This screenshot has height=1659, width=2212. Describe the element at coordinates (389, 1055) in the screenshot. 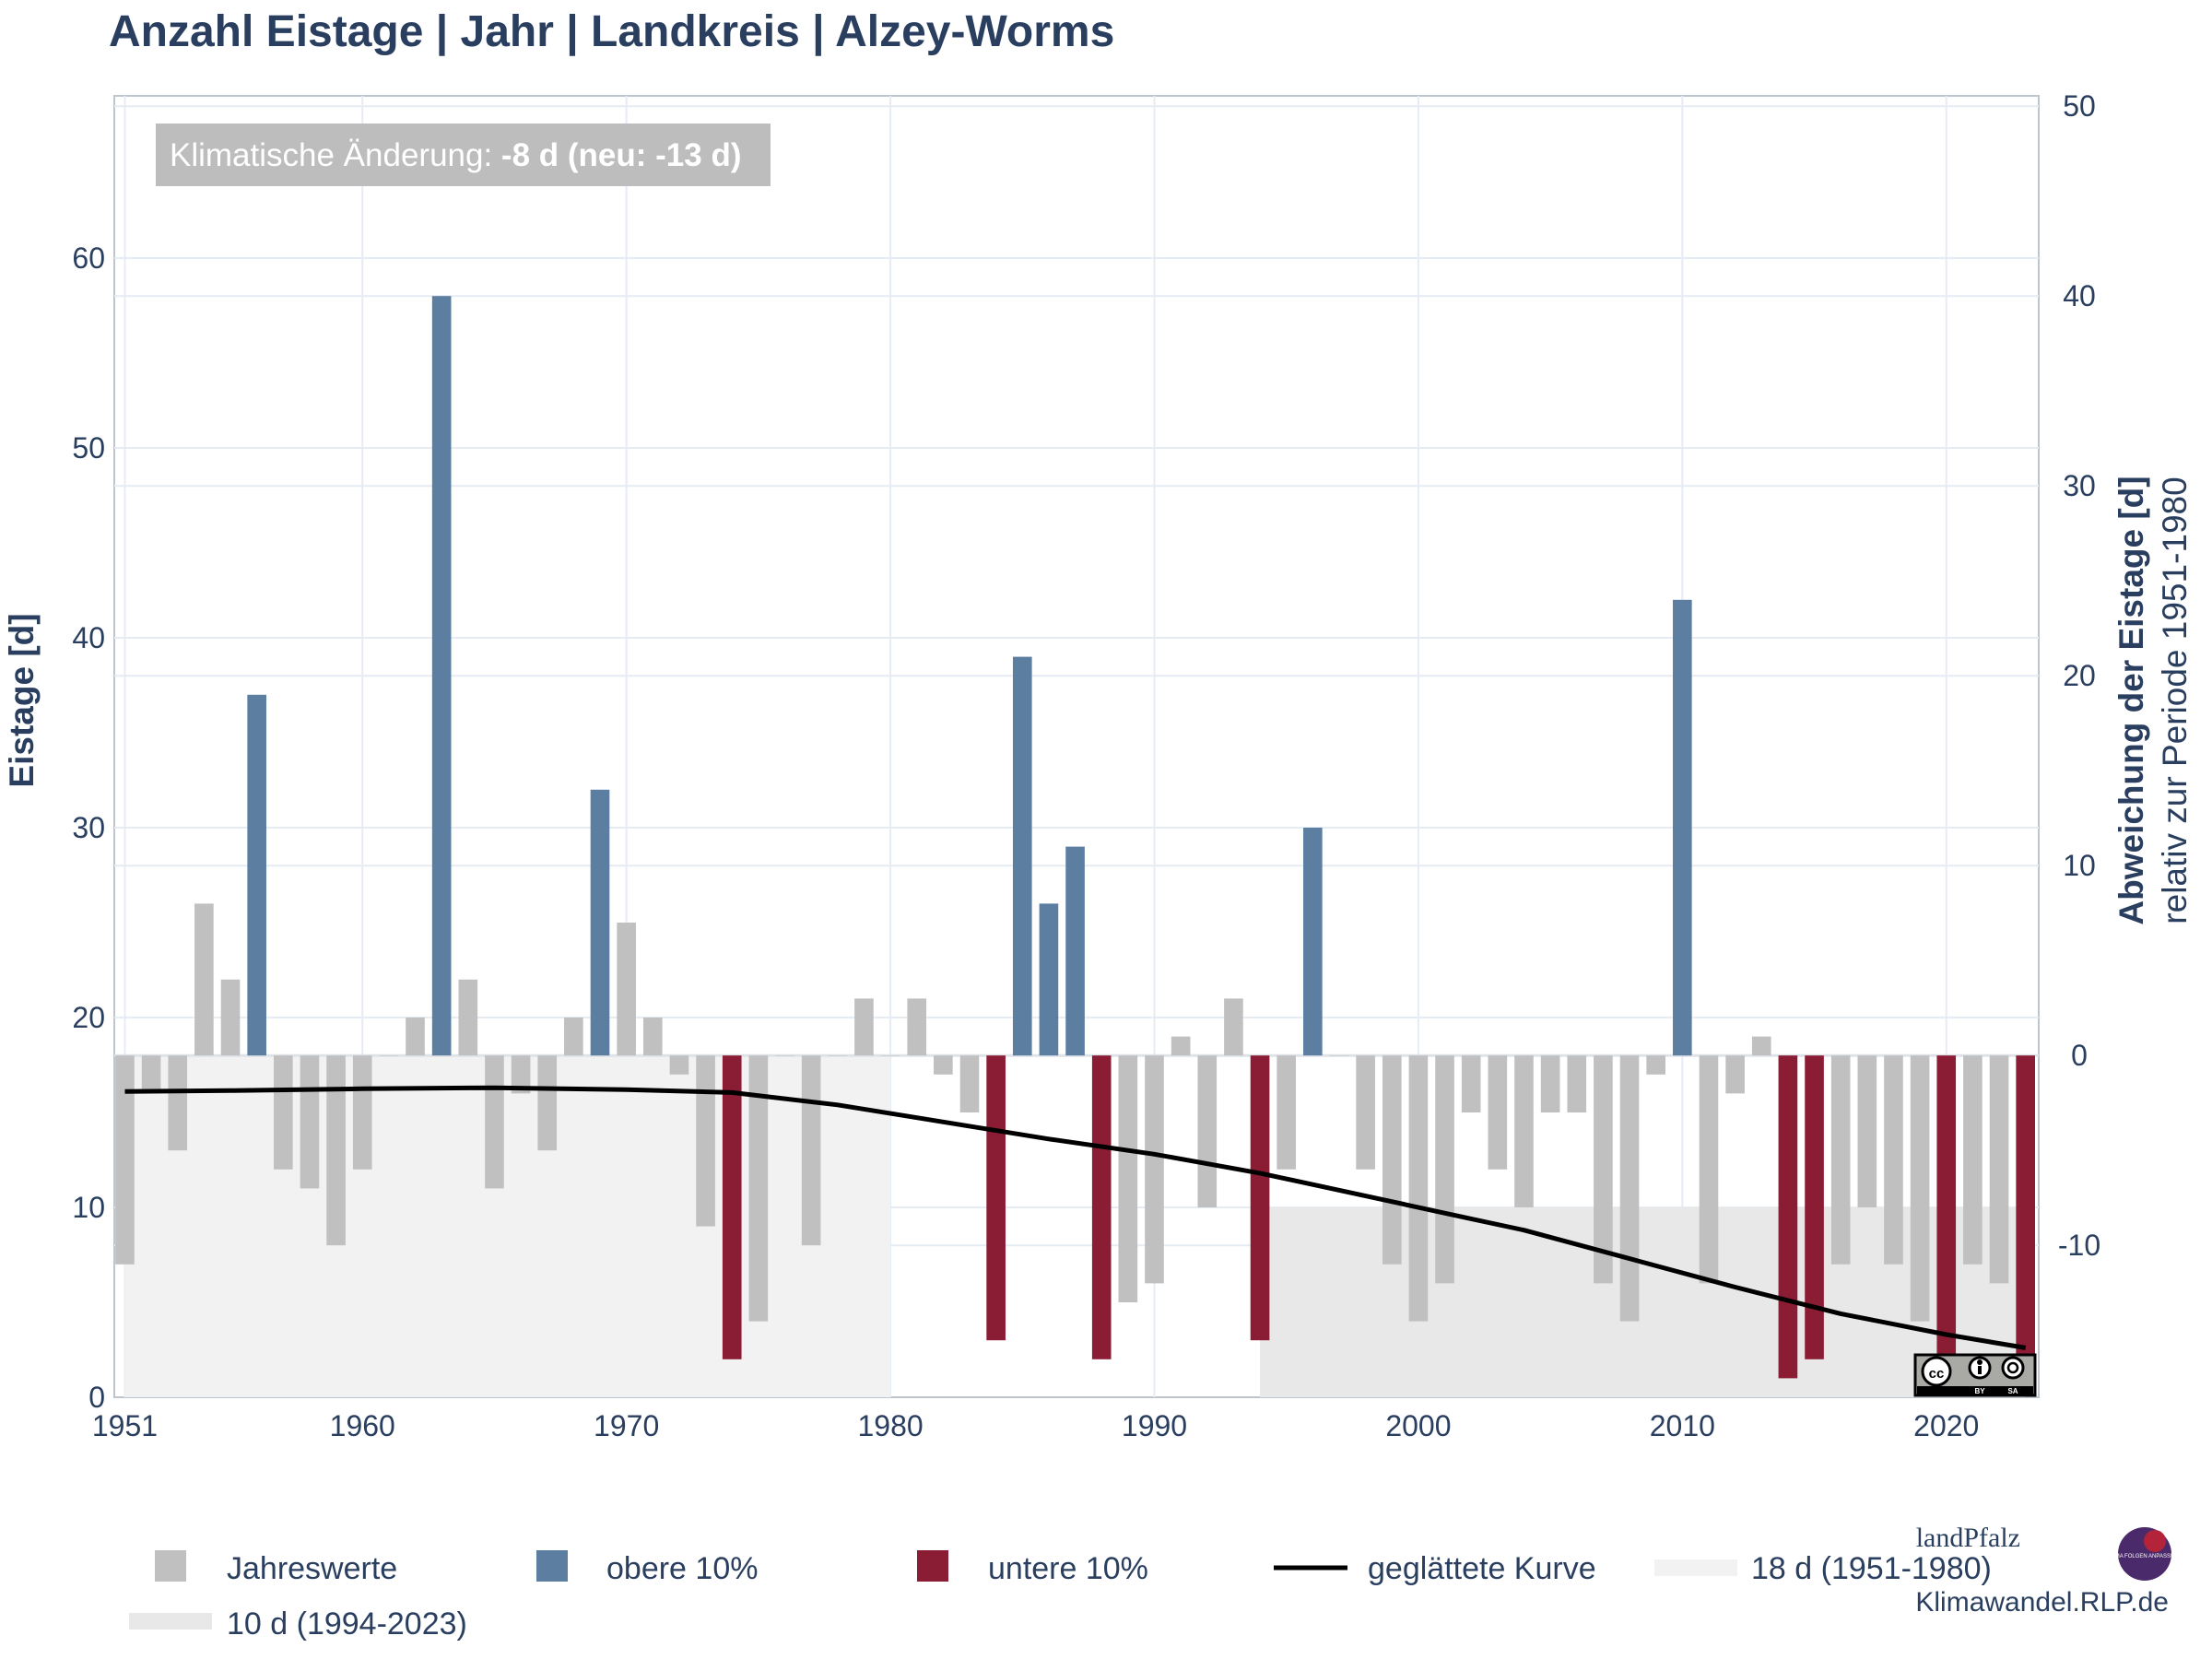

I see `bar-1961` at that location.